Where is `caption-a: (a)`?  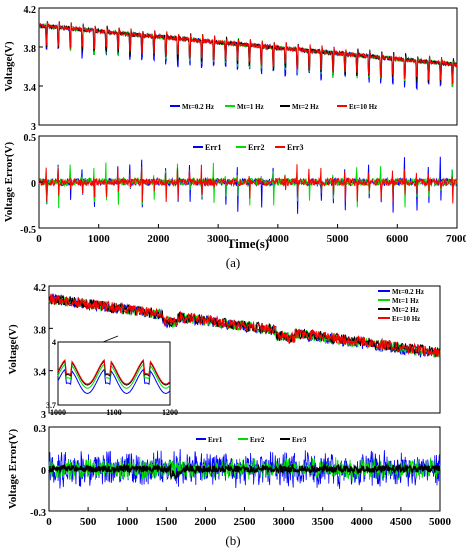
caption-a: (a) is located at coordinates (233, 262).